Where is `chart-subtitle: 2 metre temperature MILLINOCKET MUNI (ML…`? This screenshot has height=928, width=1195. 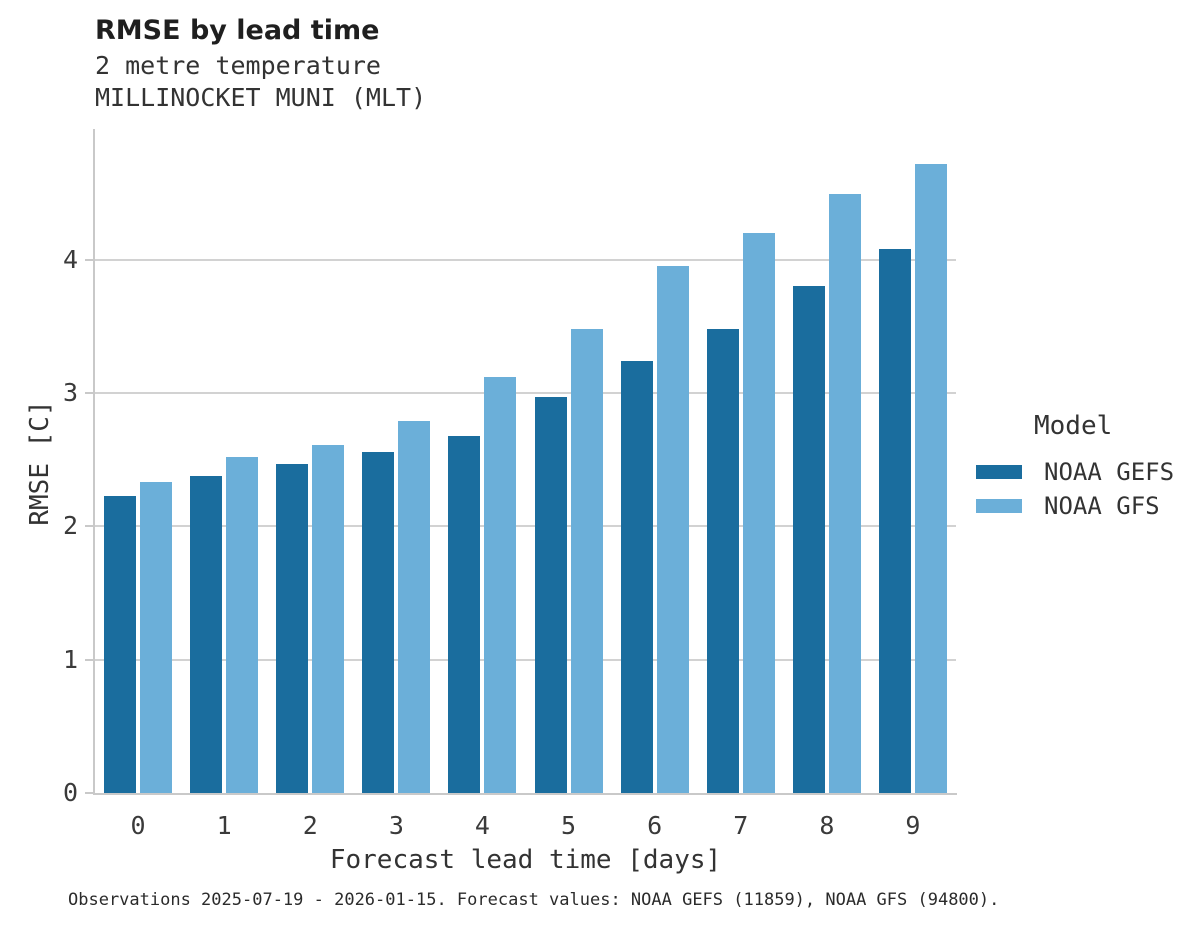
chart-subtitle: 2 metre temperature MILLINOCKET MUNI (ML… is located at coordinates (260, 82).